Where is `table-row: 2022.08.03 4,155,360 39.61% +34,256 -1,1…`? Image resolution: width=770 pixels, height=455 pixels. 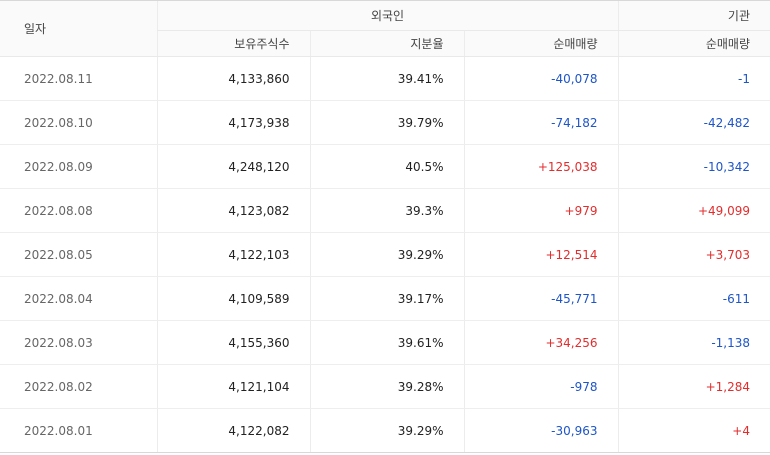 table-row: 2022.08.03 4,155,360 39.61% +34,256 -1,1… is located at coordinates (385, 342).